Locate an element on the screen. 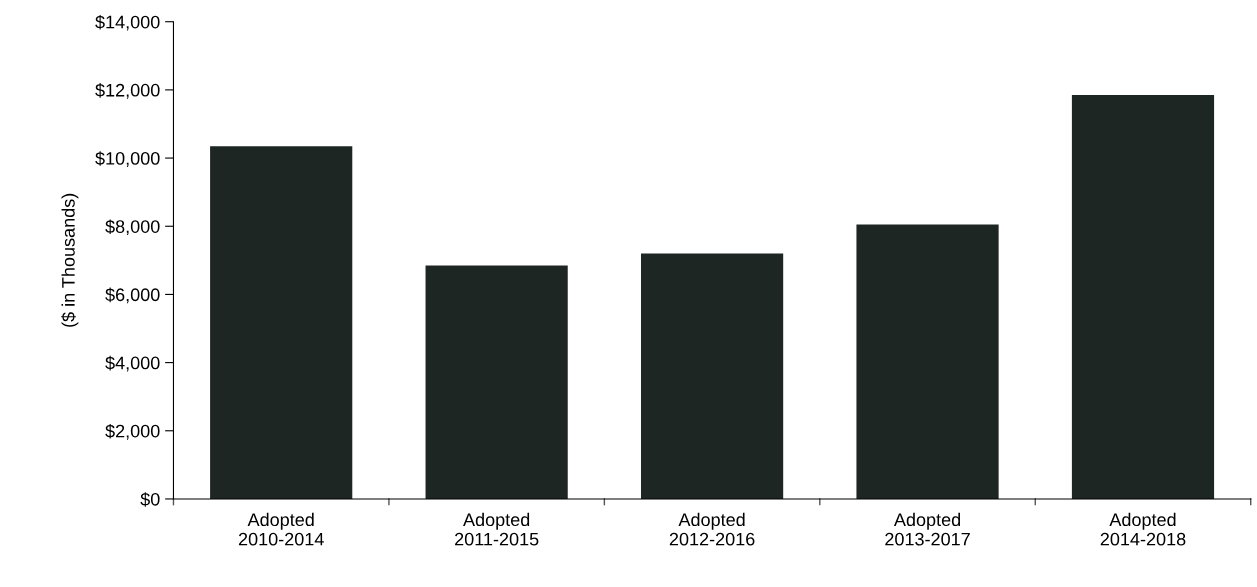  x-tick-label: Adopted 2014-2018 is located at coordinates (1143, 529).